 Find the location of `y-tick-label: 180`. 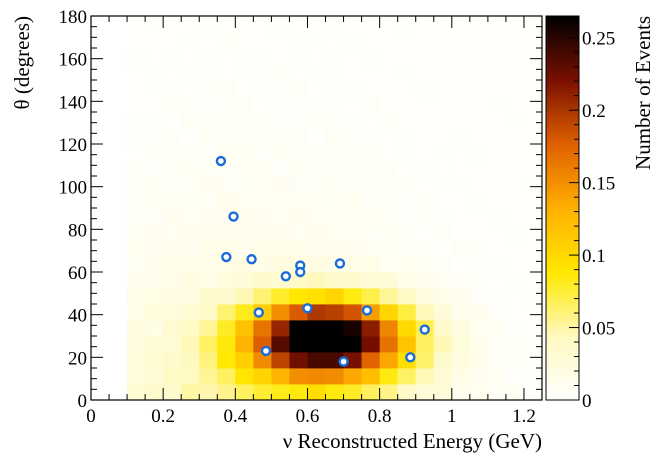

y-tick-label: 180 is located at coordinates (73, 17).